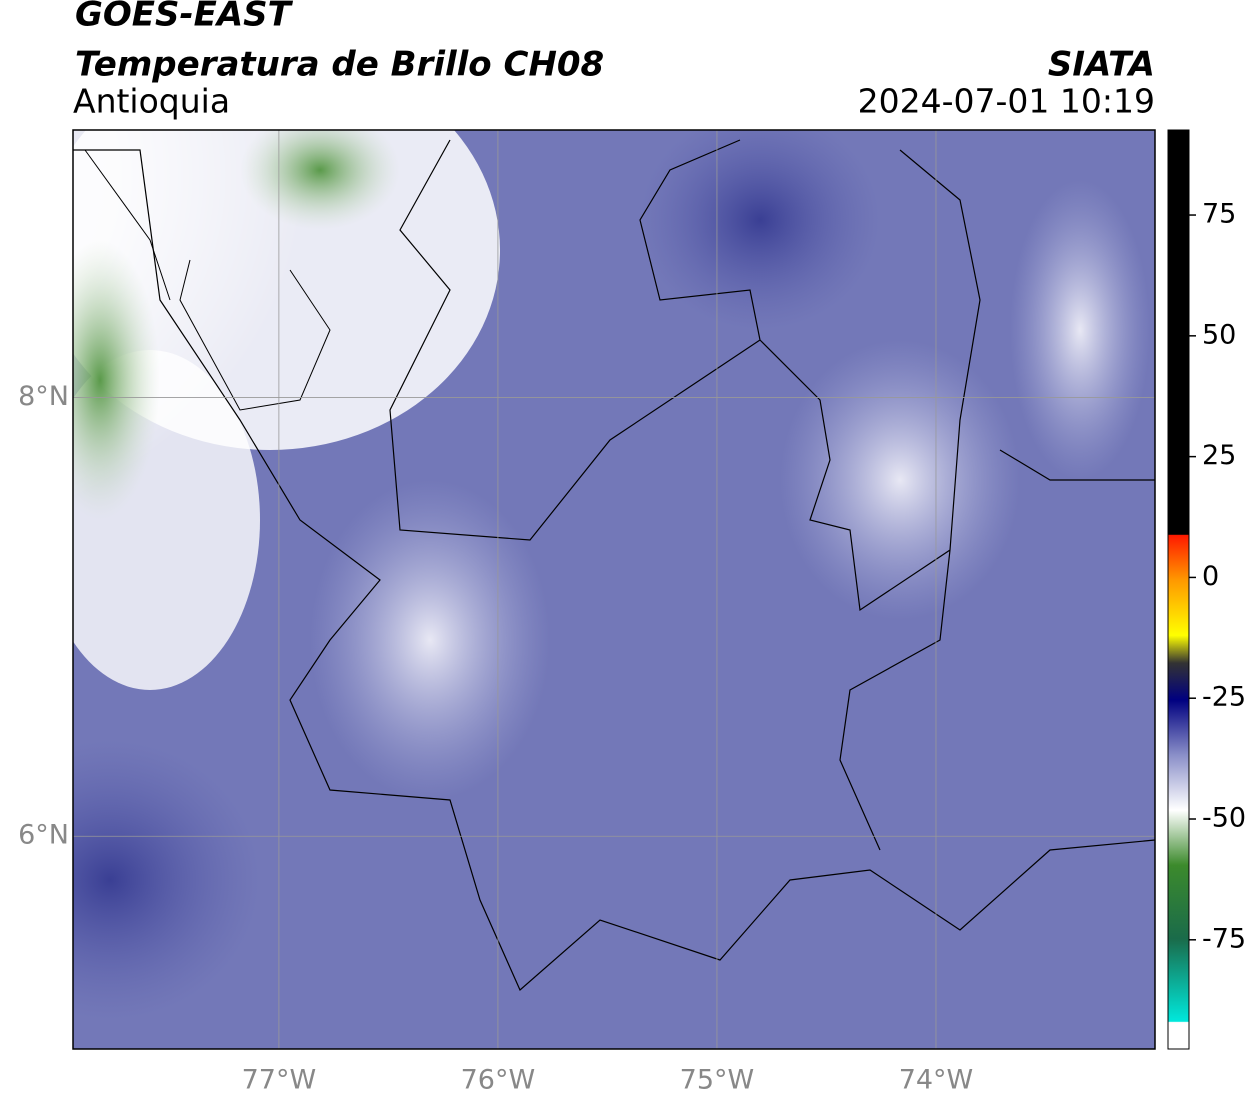 The image size is (1252, 1103). I want to click on colorbar, so click(1178, 589).